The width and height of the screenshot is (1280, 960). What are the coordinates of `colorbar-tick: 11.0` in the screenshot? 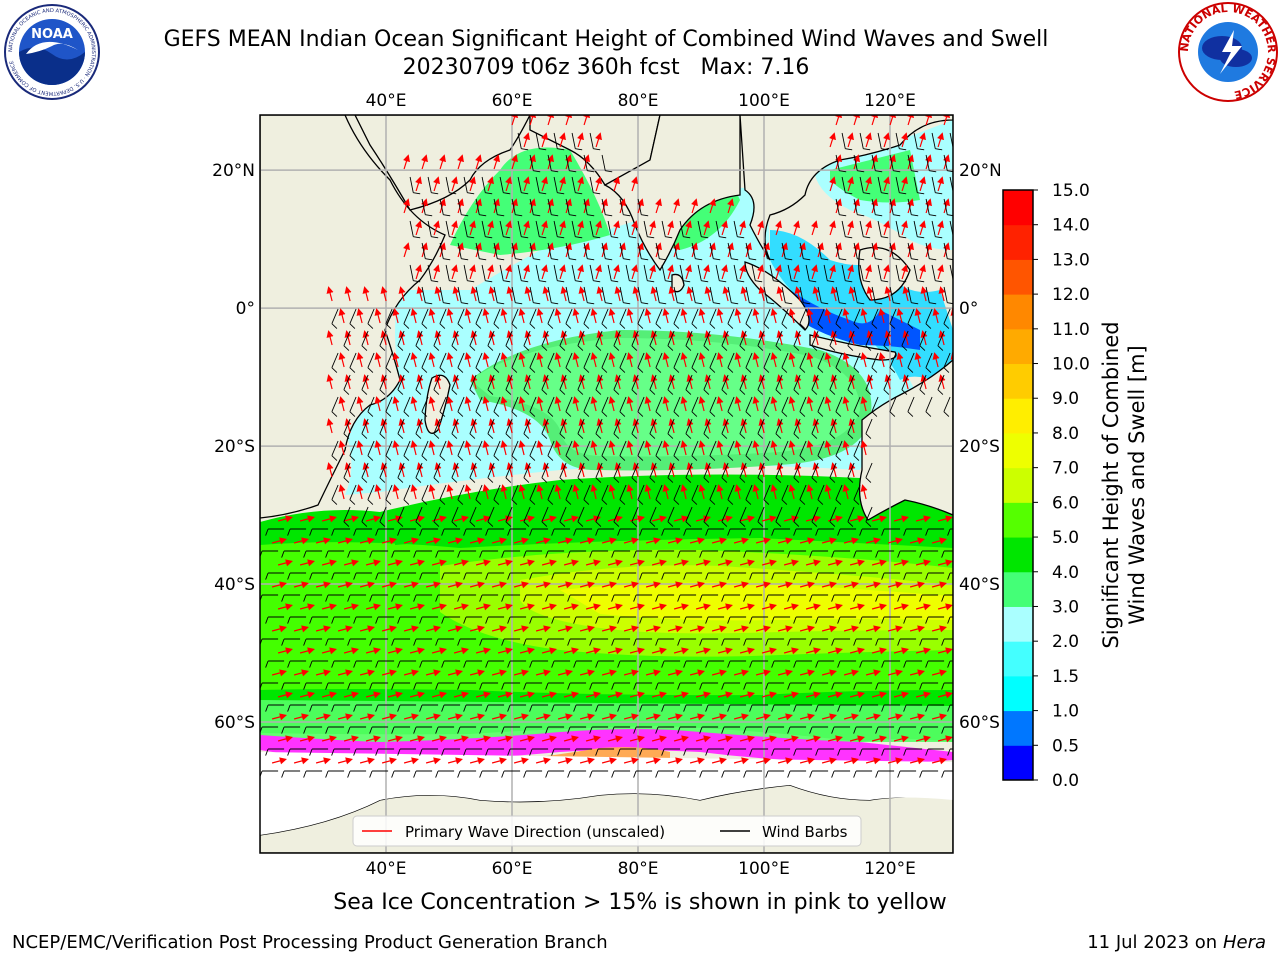 It's located at (1071, 330).